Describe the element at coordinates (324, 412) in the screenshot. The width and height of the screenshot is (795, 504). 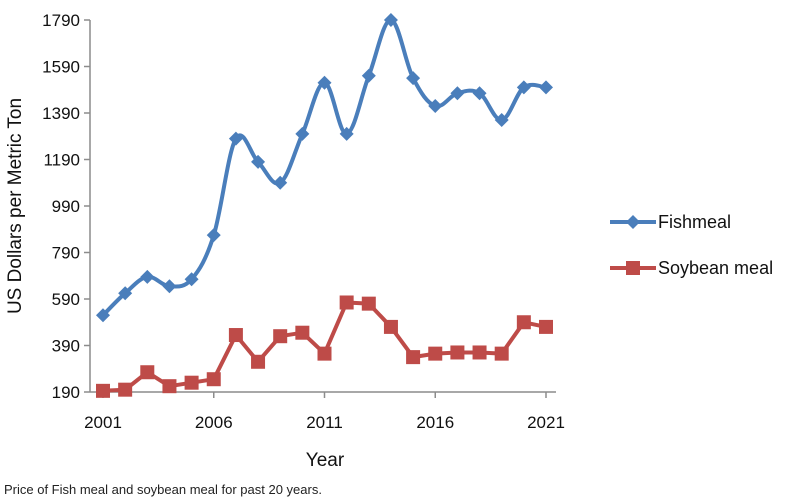
I see `x-axis-ticks: 2001 2006 2011 2016 2021` at that location.